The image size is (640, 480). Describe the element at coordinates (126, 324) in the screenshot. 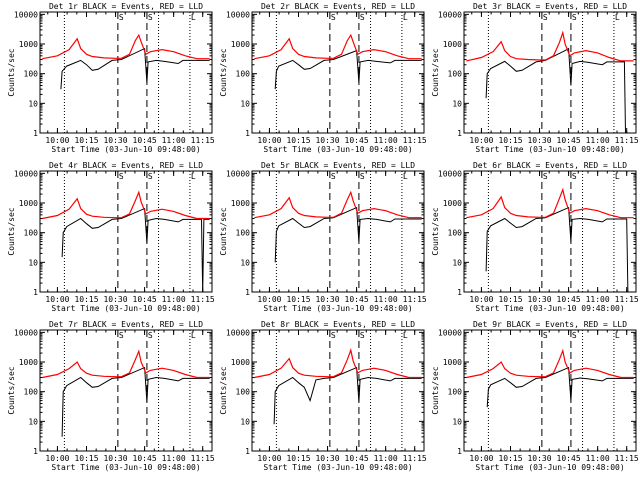

I see `panel-title: Det 7r BLACK = Events, RED = LLD` at that location.